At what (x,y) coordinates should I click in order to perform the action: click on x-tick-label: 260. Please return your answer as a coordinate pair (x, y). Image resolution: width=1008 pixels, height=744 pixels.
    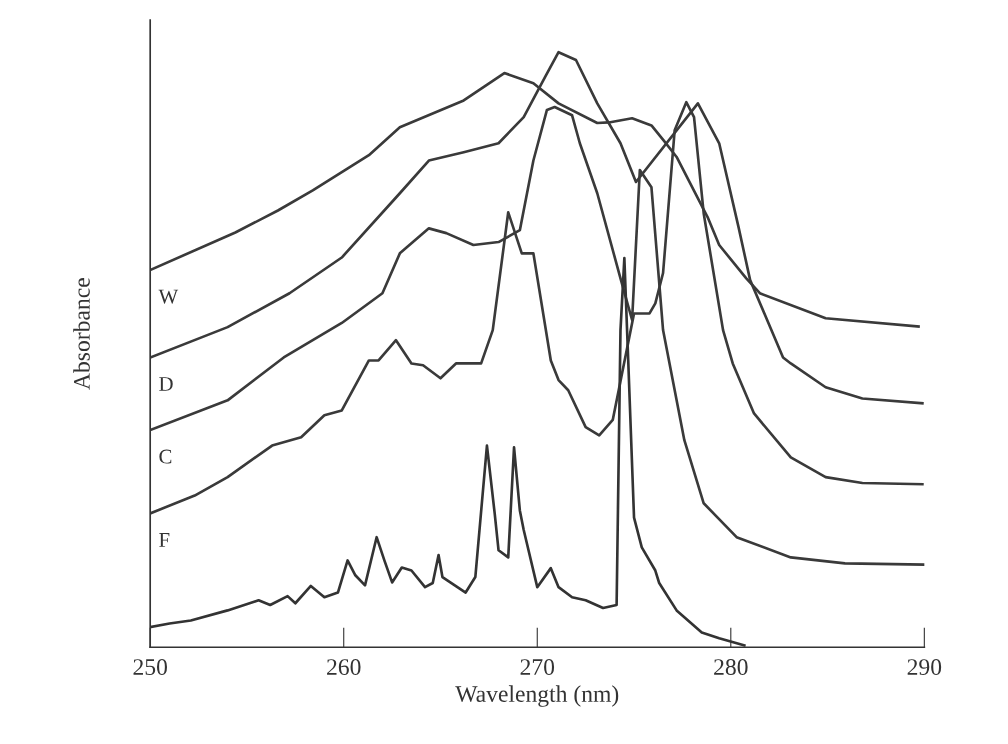
    Looking at the image, I should click on (344, 667).